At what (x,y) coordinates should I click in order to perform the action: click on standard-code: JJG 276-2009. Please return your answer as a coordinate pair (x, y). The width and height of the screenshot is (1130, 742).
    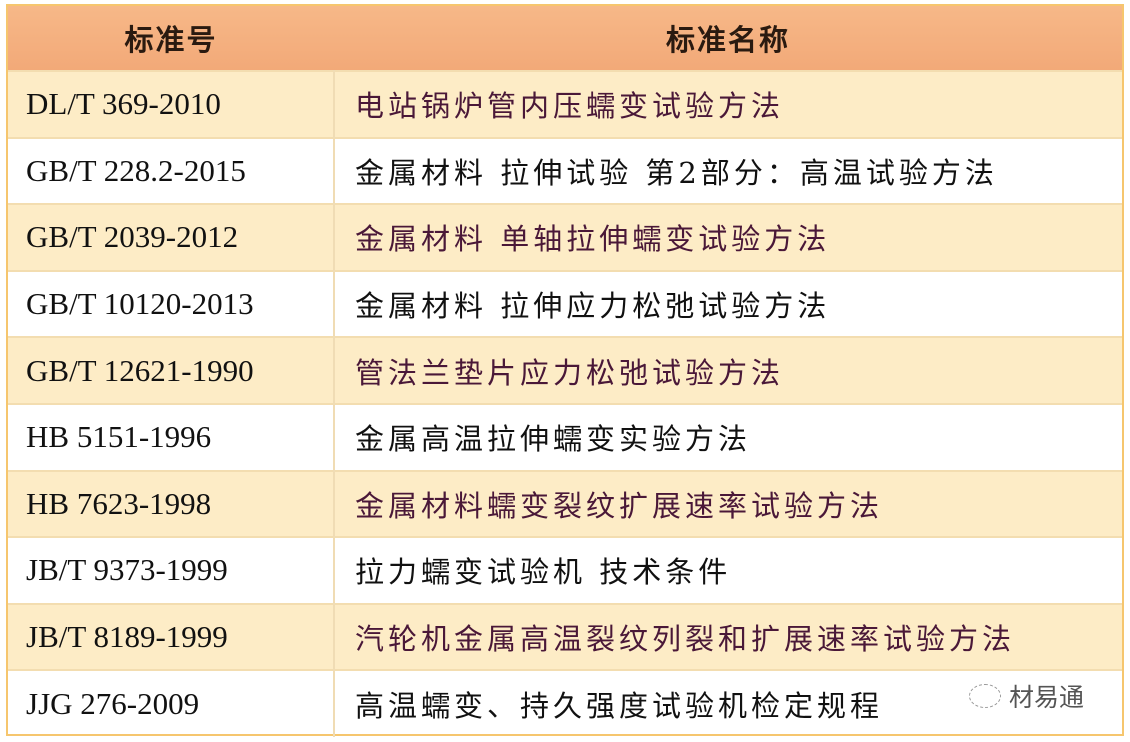
    Looking at the image, I should click on (171, 703).